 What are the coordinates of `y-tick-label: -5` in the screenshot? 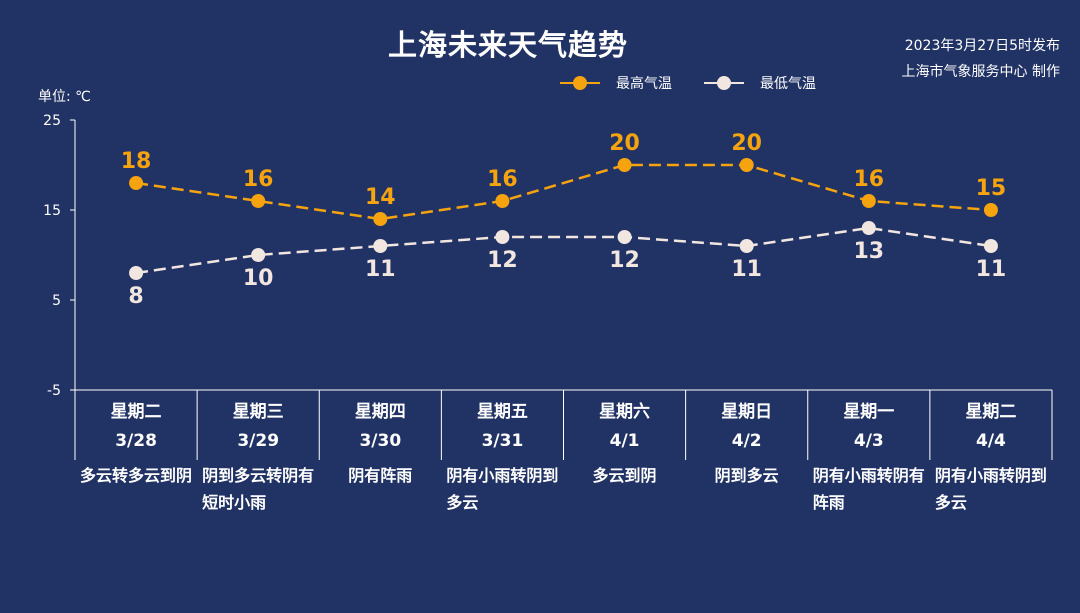 It's located at (54, 391).